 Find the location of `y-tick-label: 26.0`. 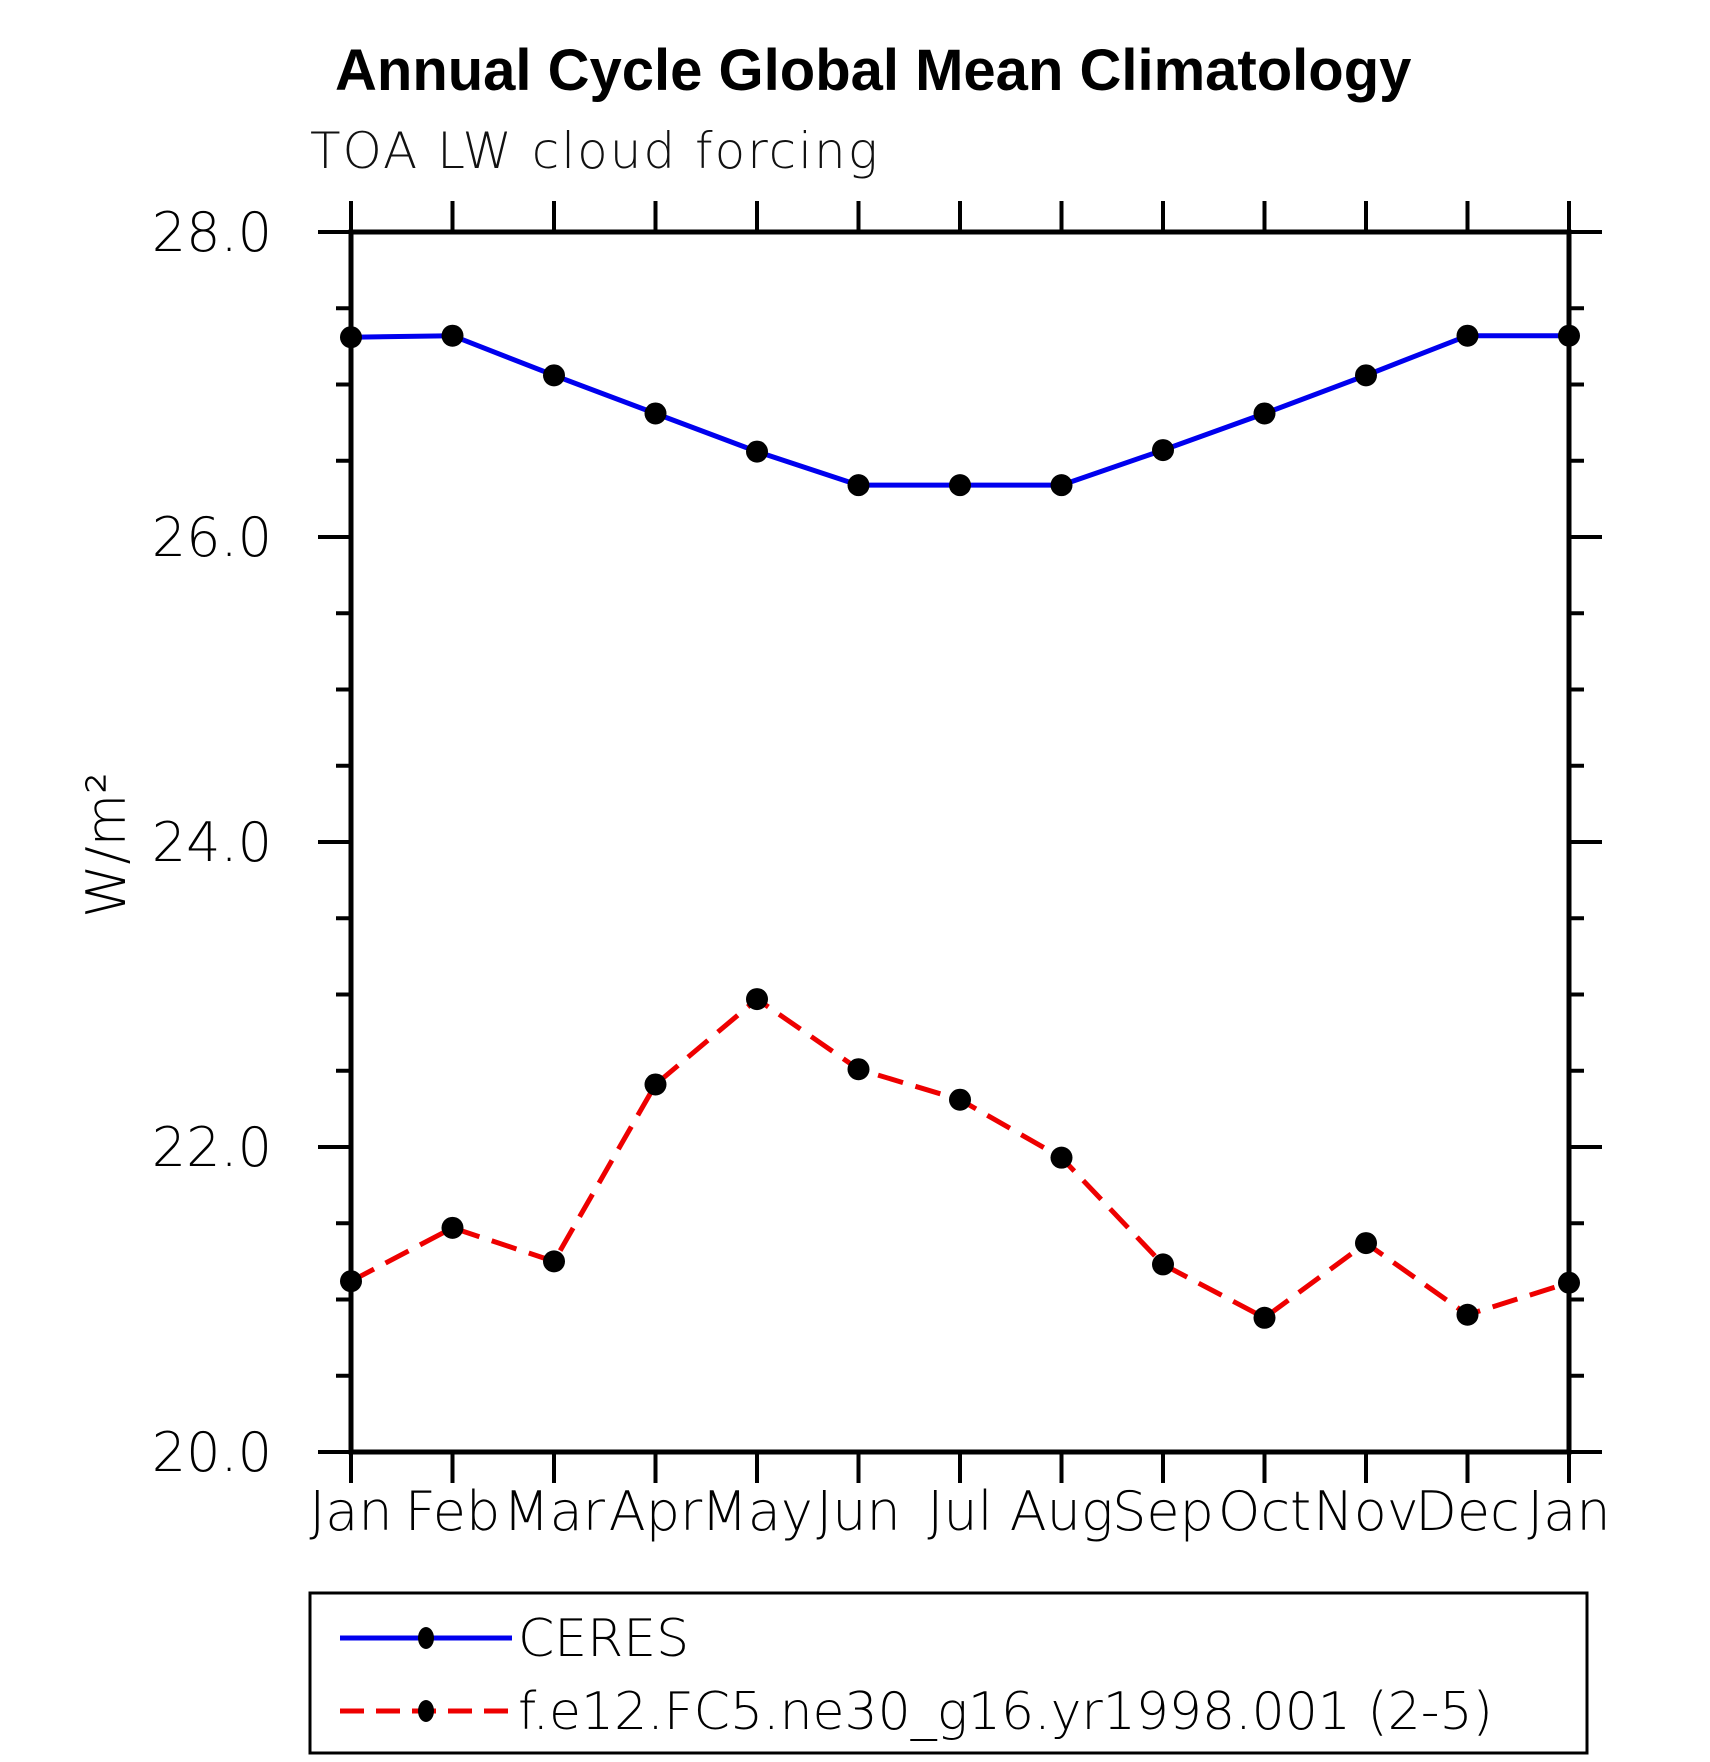

y-tick-label: 26.0 is located at coordinates (212, 537).